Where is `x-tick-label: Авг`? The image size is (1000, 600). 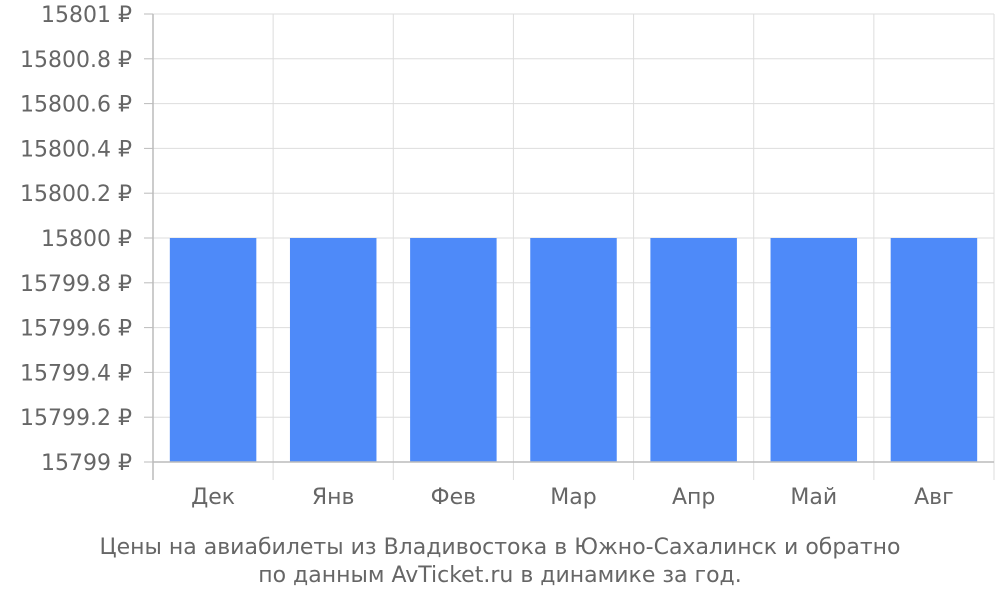
x-tick-label: Авг is located at coordinates (934, 497).